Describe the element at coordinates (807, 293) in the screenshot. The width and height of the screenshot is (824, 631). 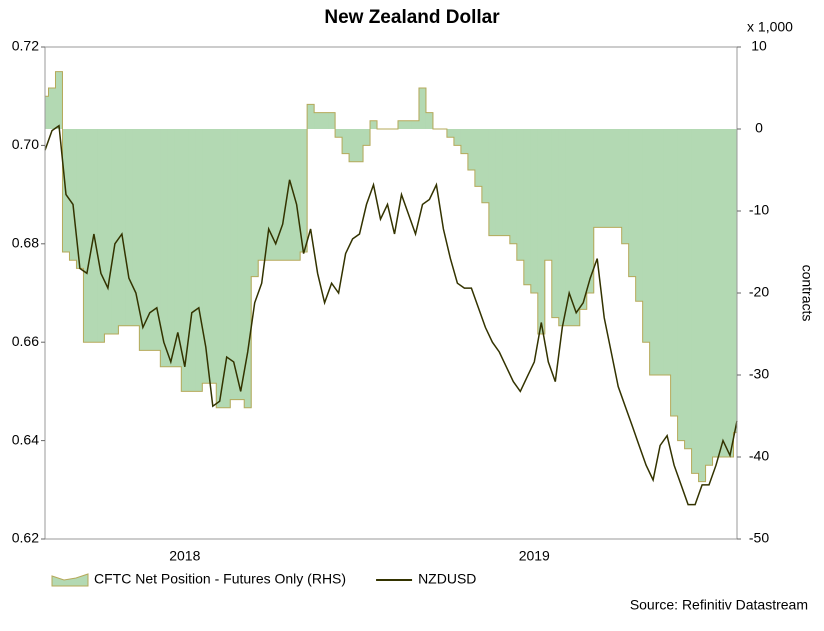
I see `y2-axis-label: contracts` at that location.